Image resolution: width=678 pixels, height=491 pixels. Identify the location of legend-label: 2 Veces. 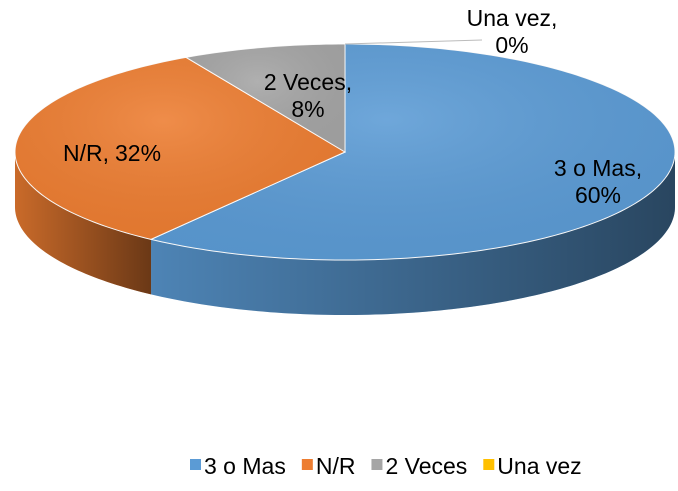
(426, 466).